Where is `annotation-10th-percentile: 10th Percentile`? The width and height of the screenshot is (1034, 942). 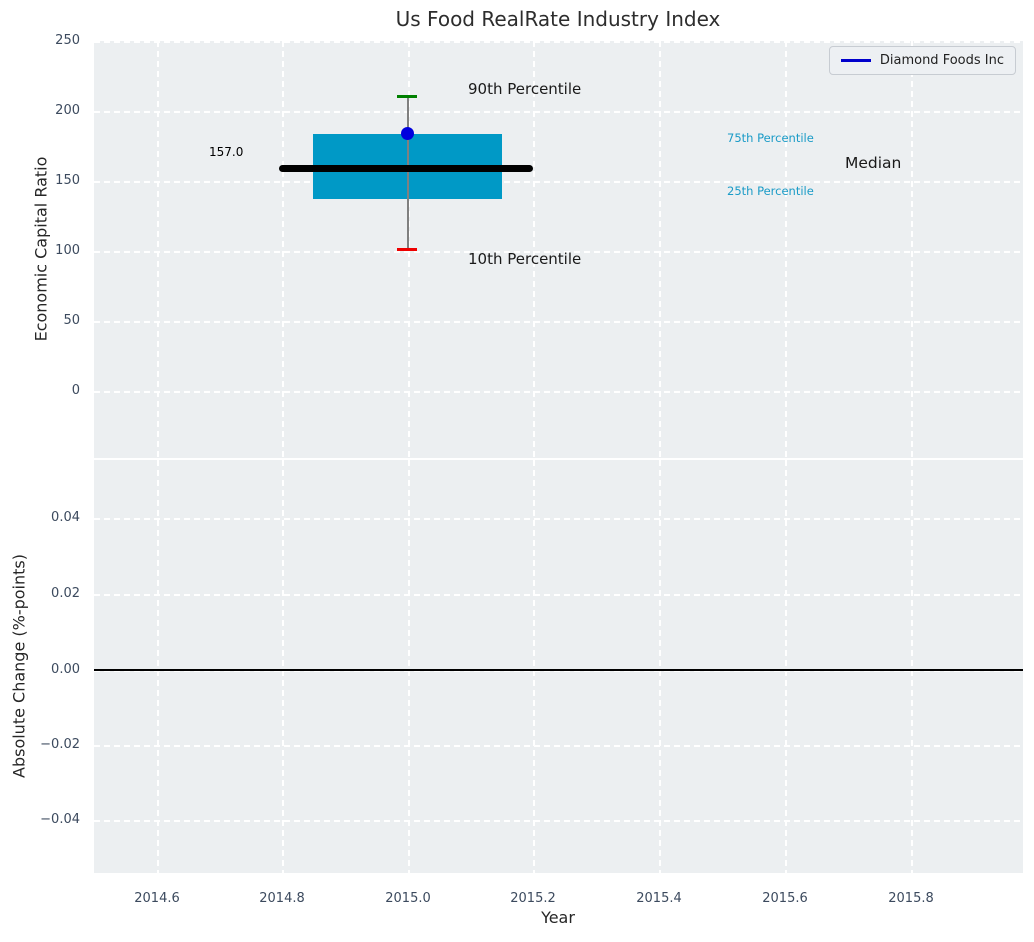 annotation-10th-percentile: 10th Percentile is located at coordinates (525, 259).